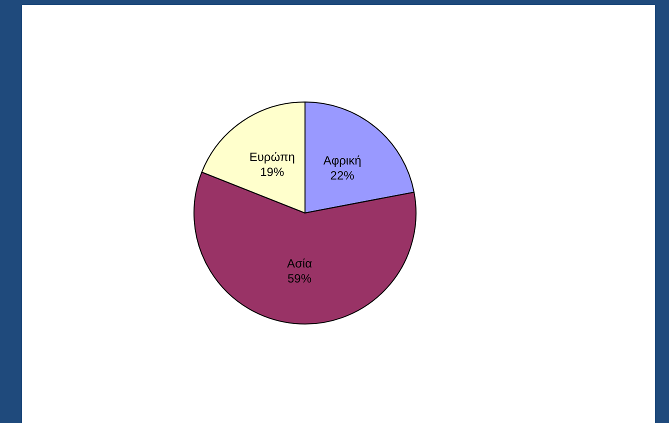 This screenshot has height=423, width=669. I want to click on slice-label: Αφρική, so click(342, 160).